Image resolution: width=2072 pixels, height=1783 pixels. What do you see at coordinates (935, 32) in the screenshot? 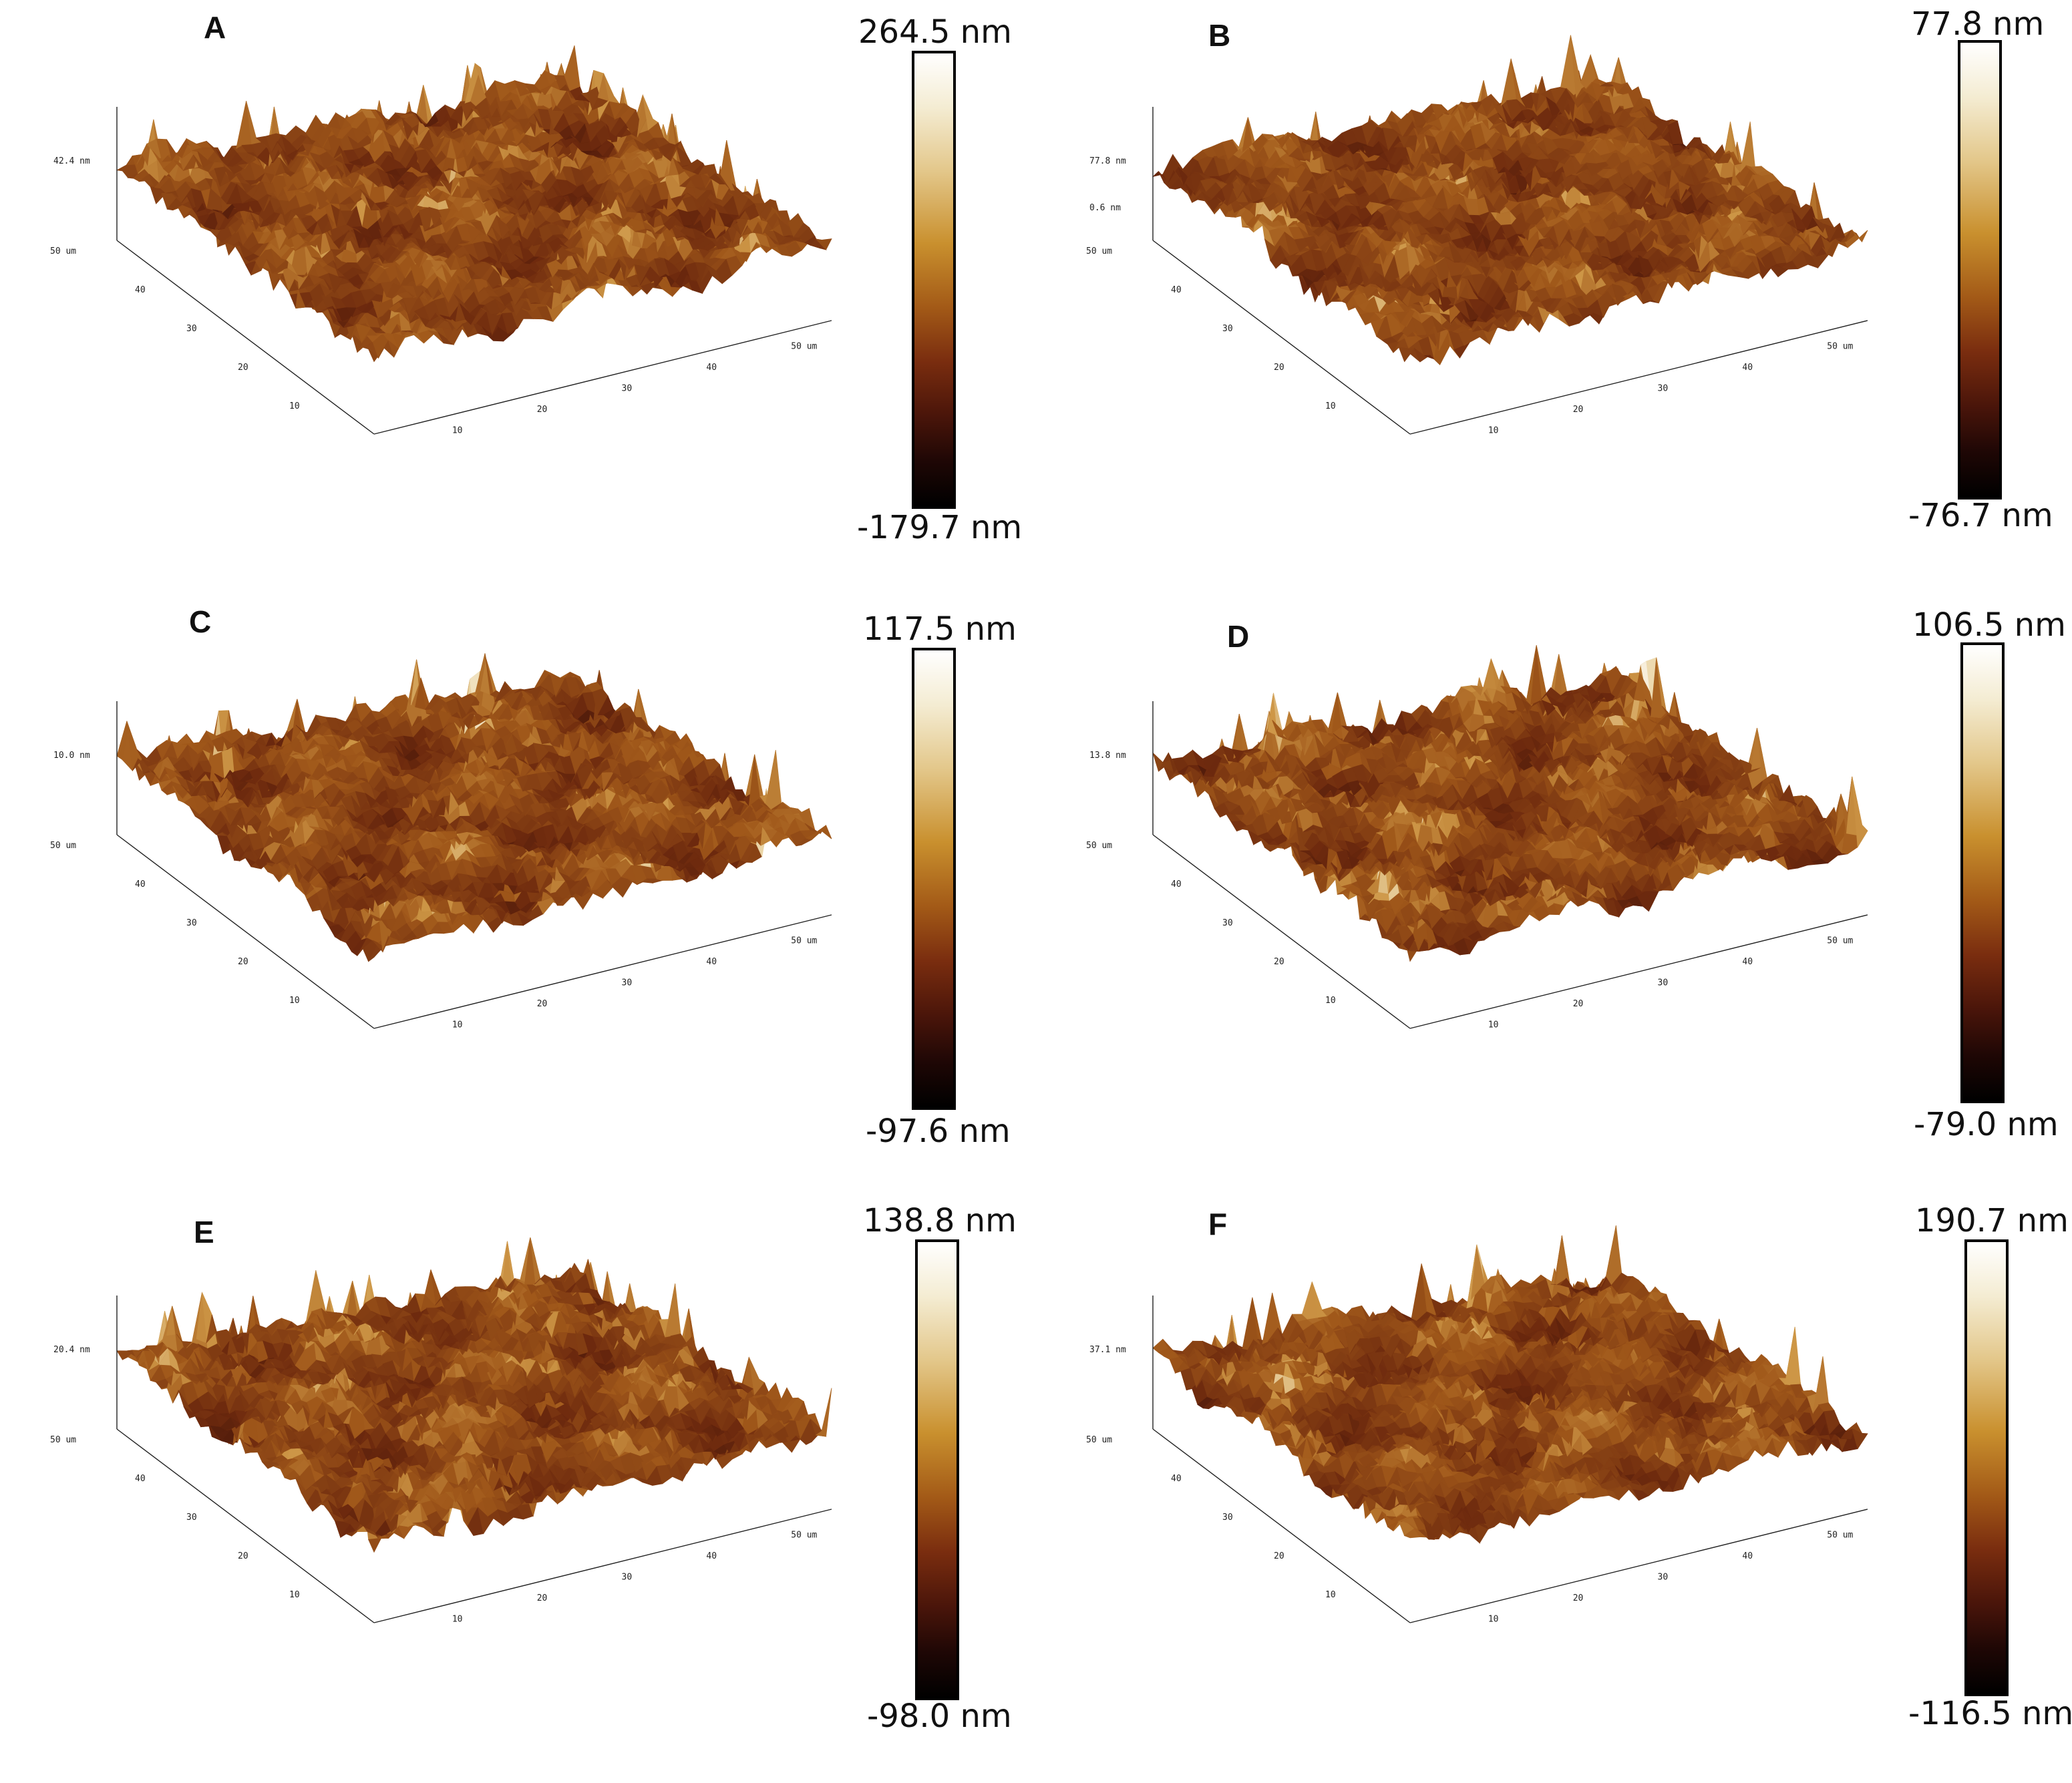
I see `colorbar-max-label: 264.5 nm` at bounding box center [935, 32].